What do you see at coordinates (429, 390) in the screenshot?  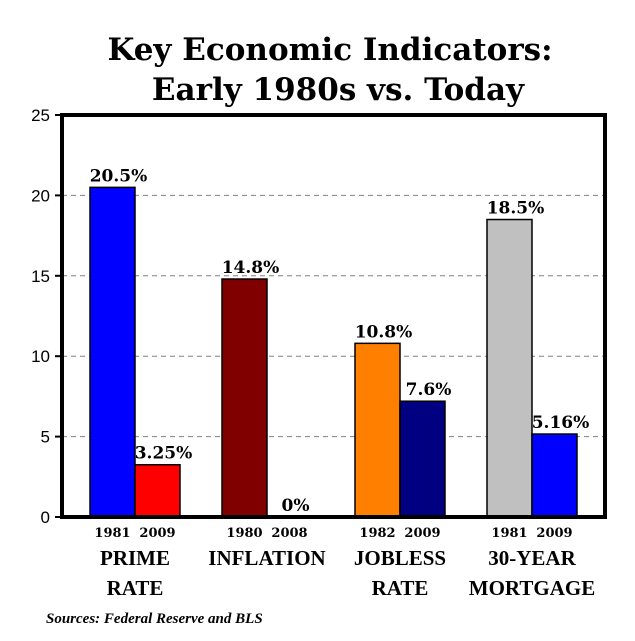 I see `data-label: 7.6%` at bounding box center [429, 390].